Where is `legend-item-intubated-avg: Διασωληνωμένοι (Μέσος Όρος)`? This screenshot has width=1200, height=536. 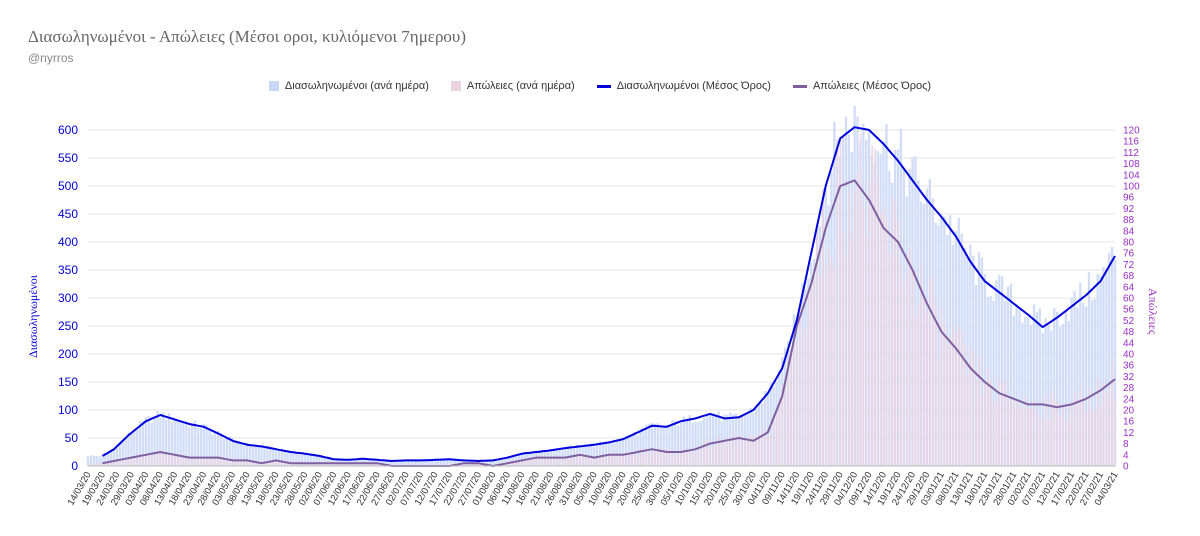
legend-item-intubated-avg: Διασωληνωμένοι (Μέσος Όρος) is located at coordinates (683, 86).